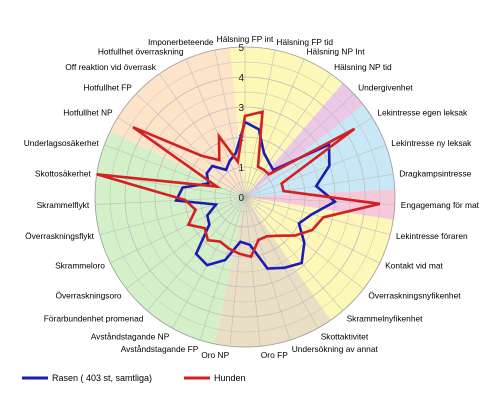 The image size is (500, 400). What do you see at coordinates (130, 336) in the screenshot?
I see `category-label: Avståndstagande NP` at bounding box center [130, 336].